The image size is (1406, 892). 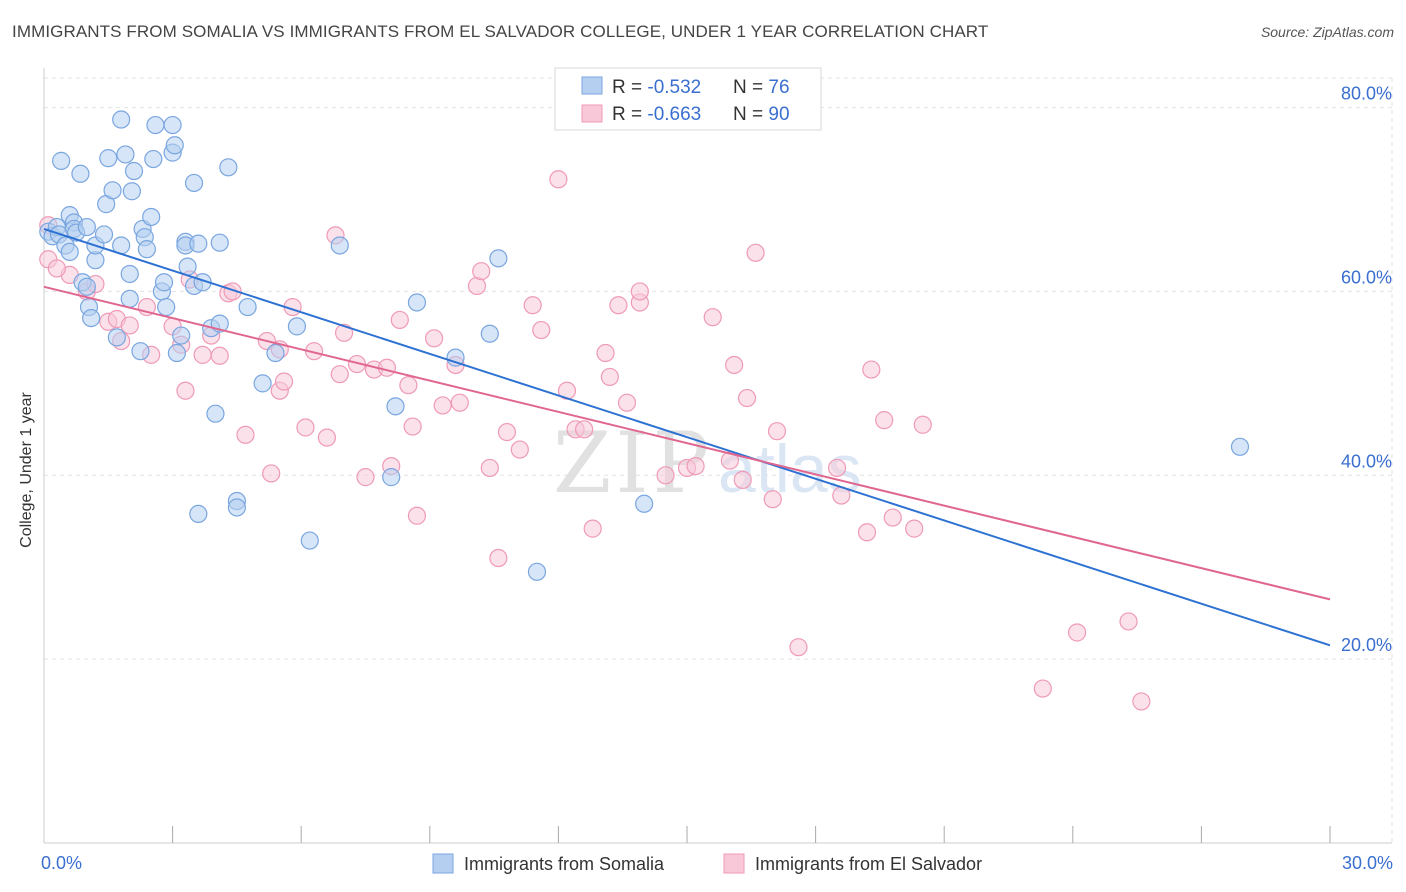 What do you see at coordinates (629, 87) in the screenshot?
I see `legend-somalia-r-label: R =` at bounding box center [629, 87].